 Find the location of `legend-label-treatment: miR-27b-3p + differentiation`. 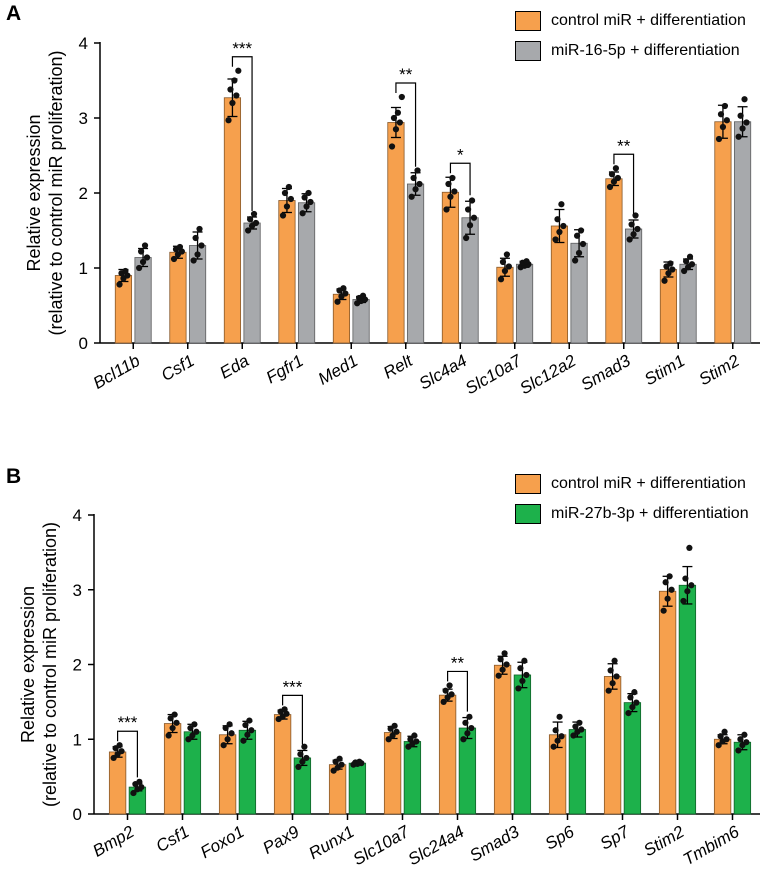

legend-label-treatment: miR-27b-3p + differentiation is located at coordinates (650, 513).